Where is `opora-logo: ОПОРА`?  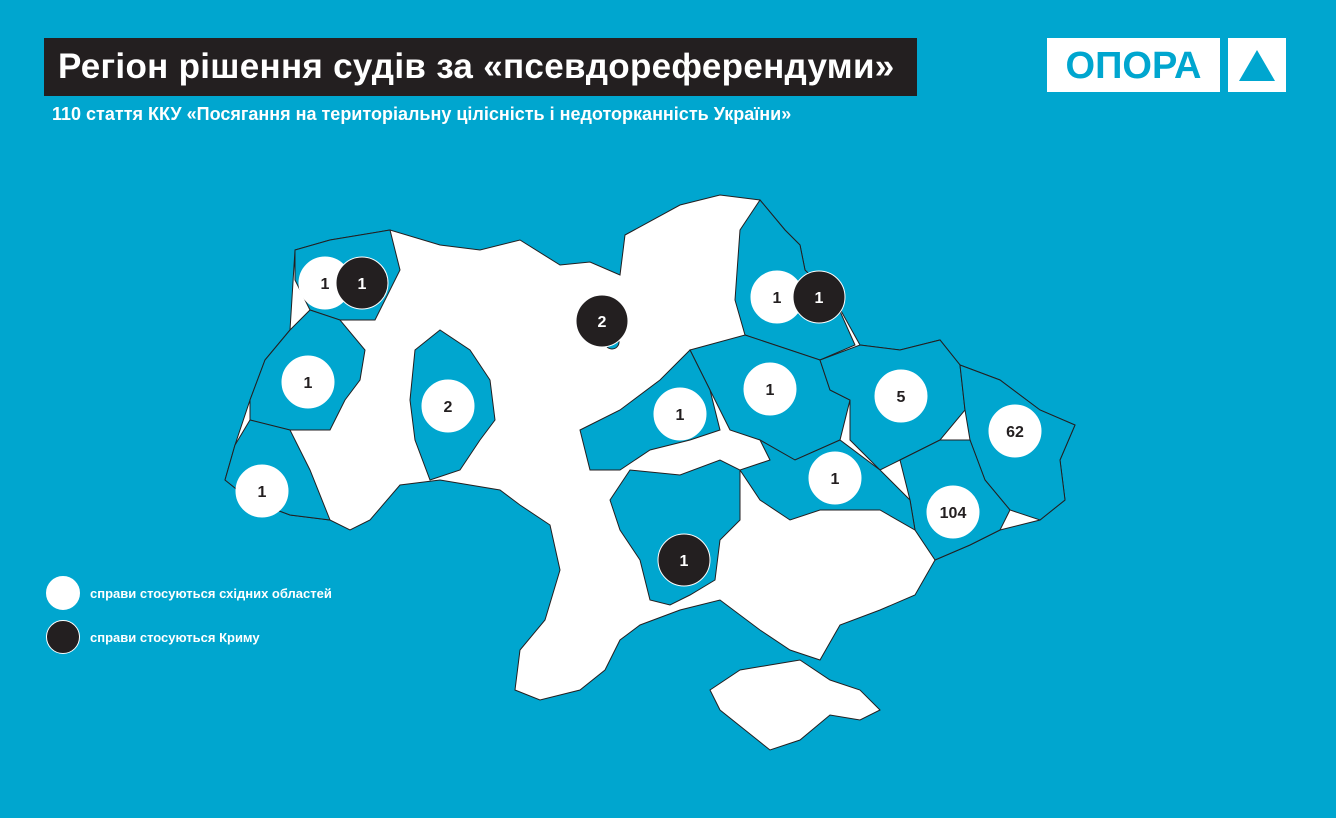 opora-logo: ОПОРА is located at coordinates (1166, 65).